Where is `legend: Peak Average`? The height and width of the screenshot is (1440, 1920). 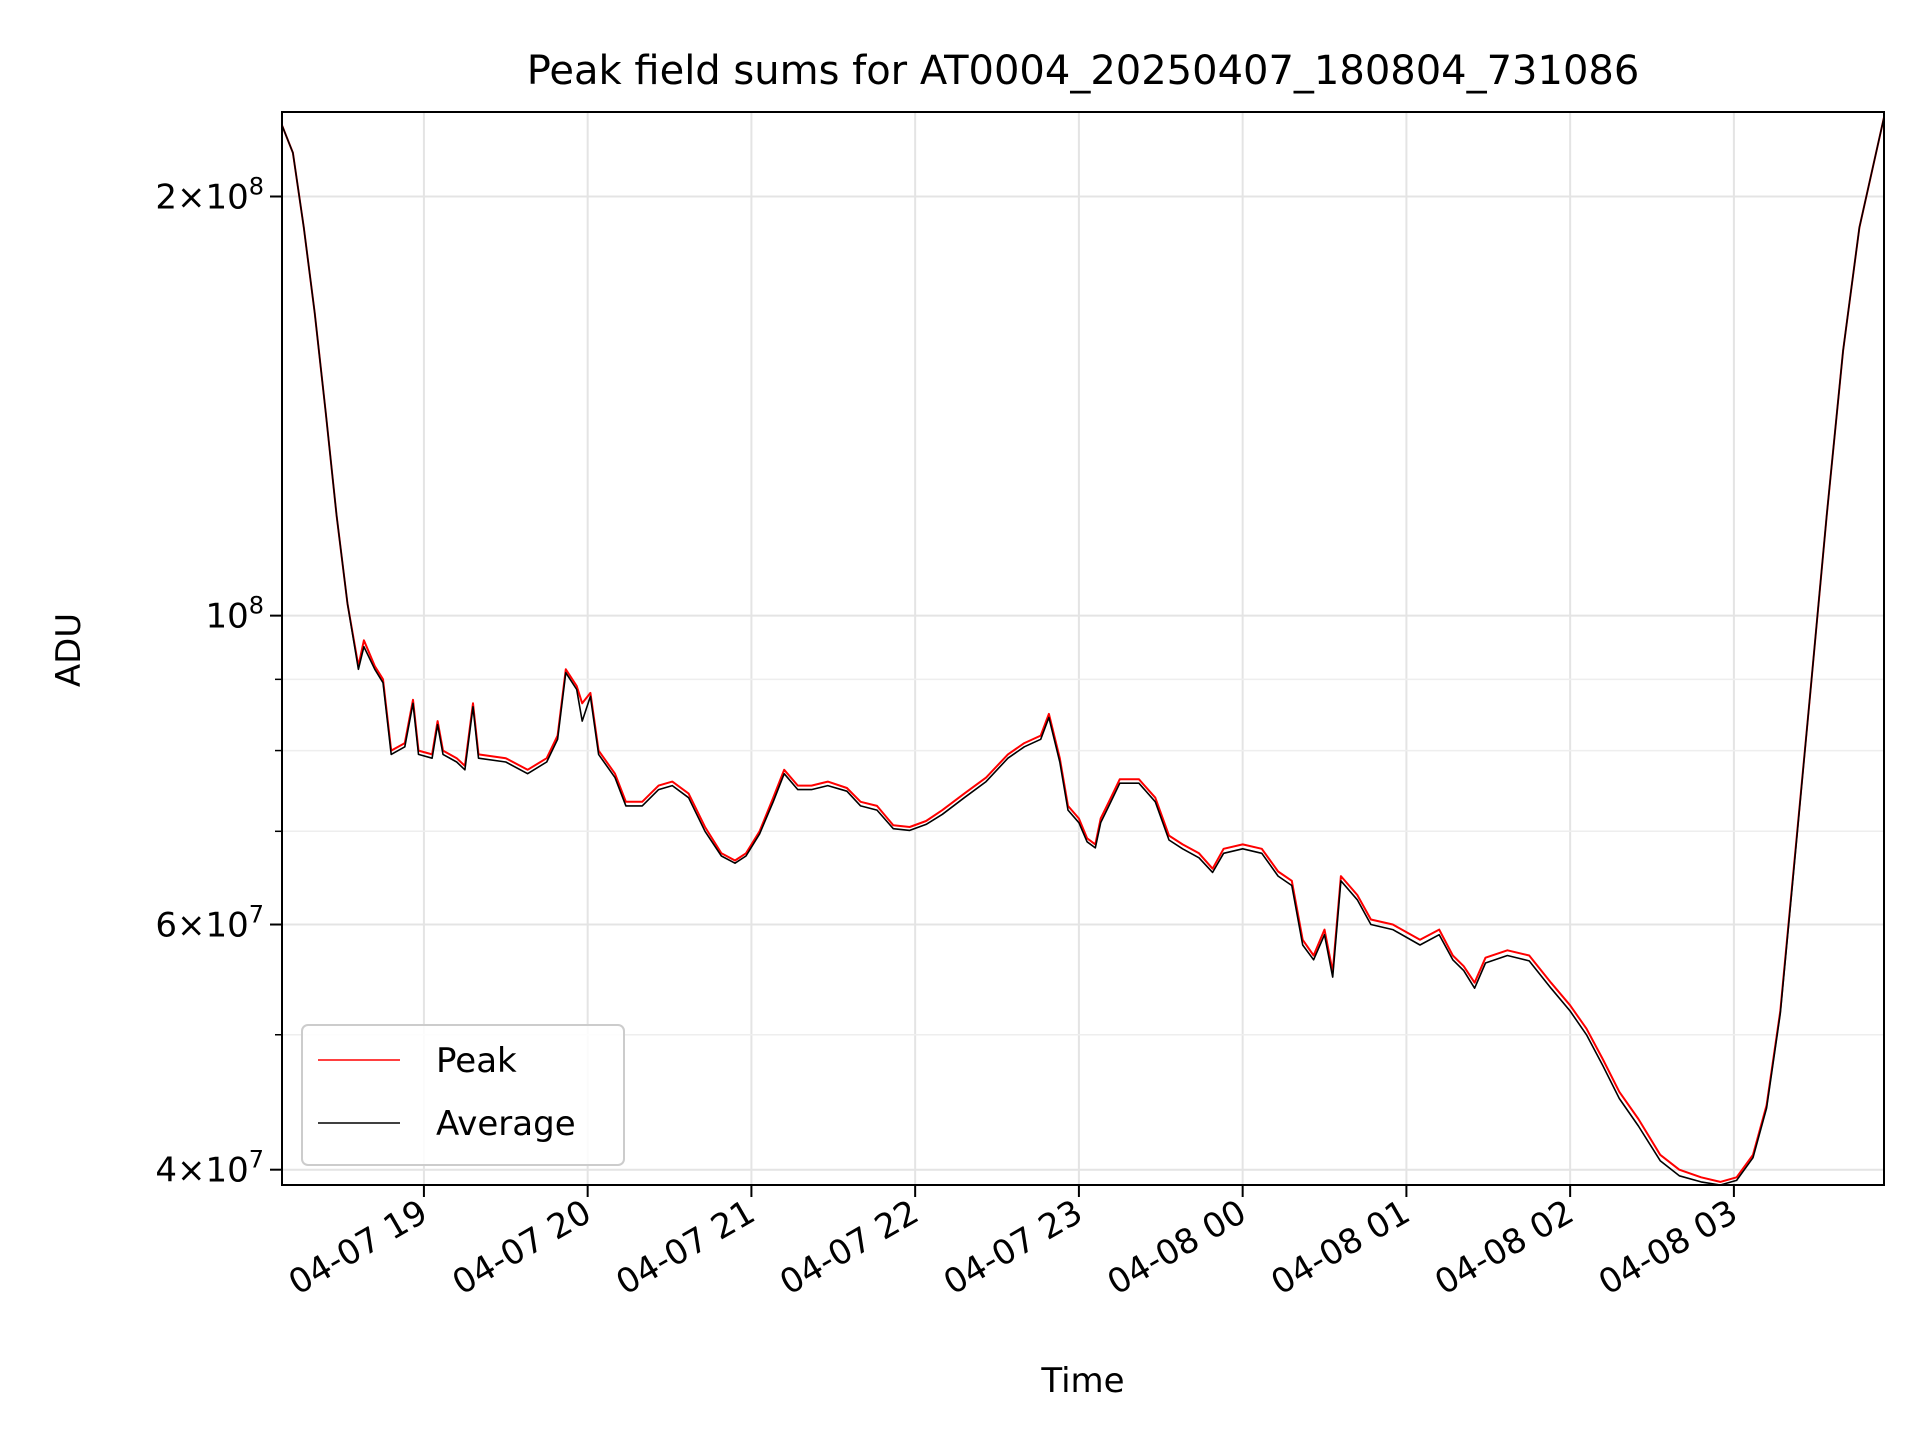
legend: Peak Average is located at coordinates (463, 1095).